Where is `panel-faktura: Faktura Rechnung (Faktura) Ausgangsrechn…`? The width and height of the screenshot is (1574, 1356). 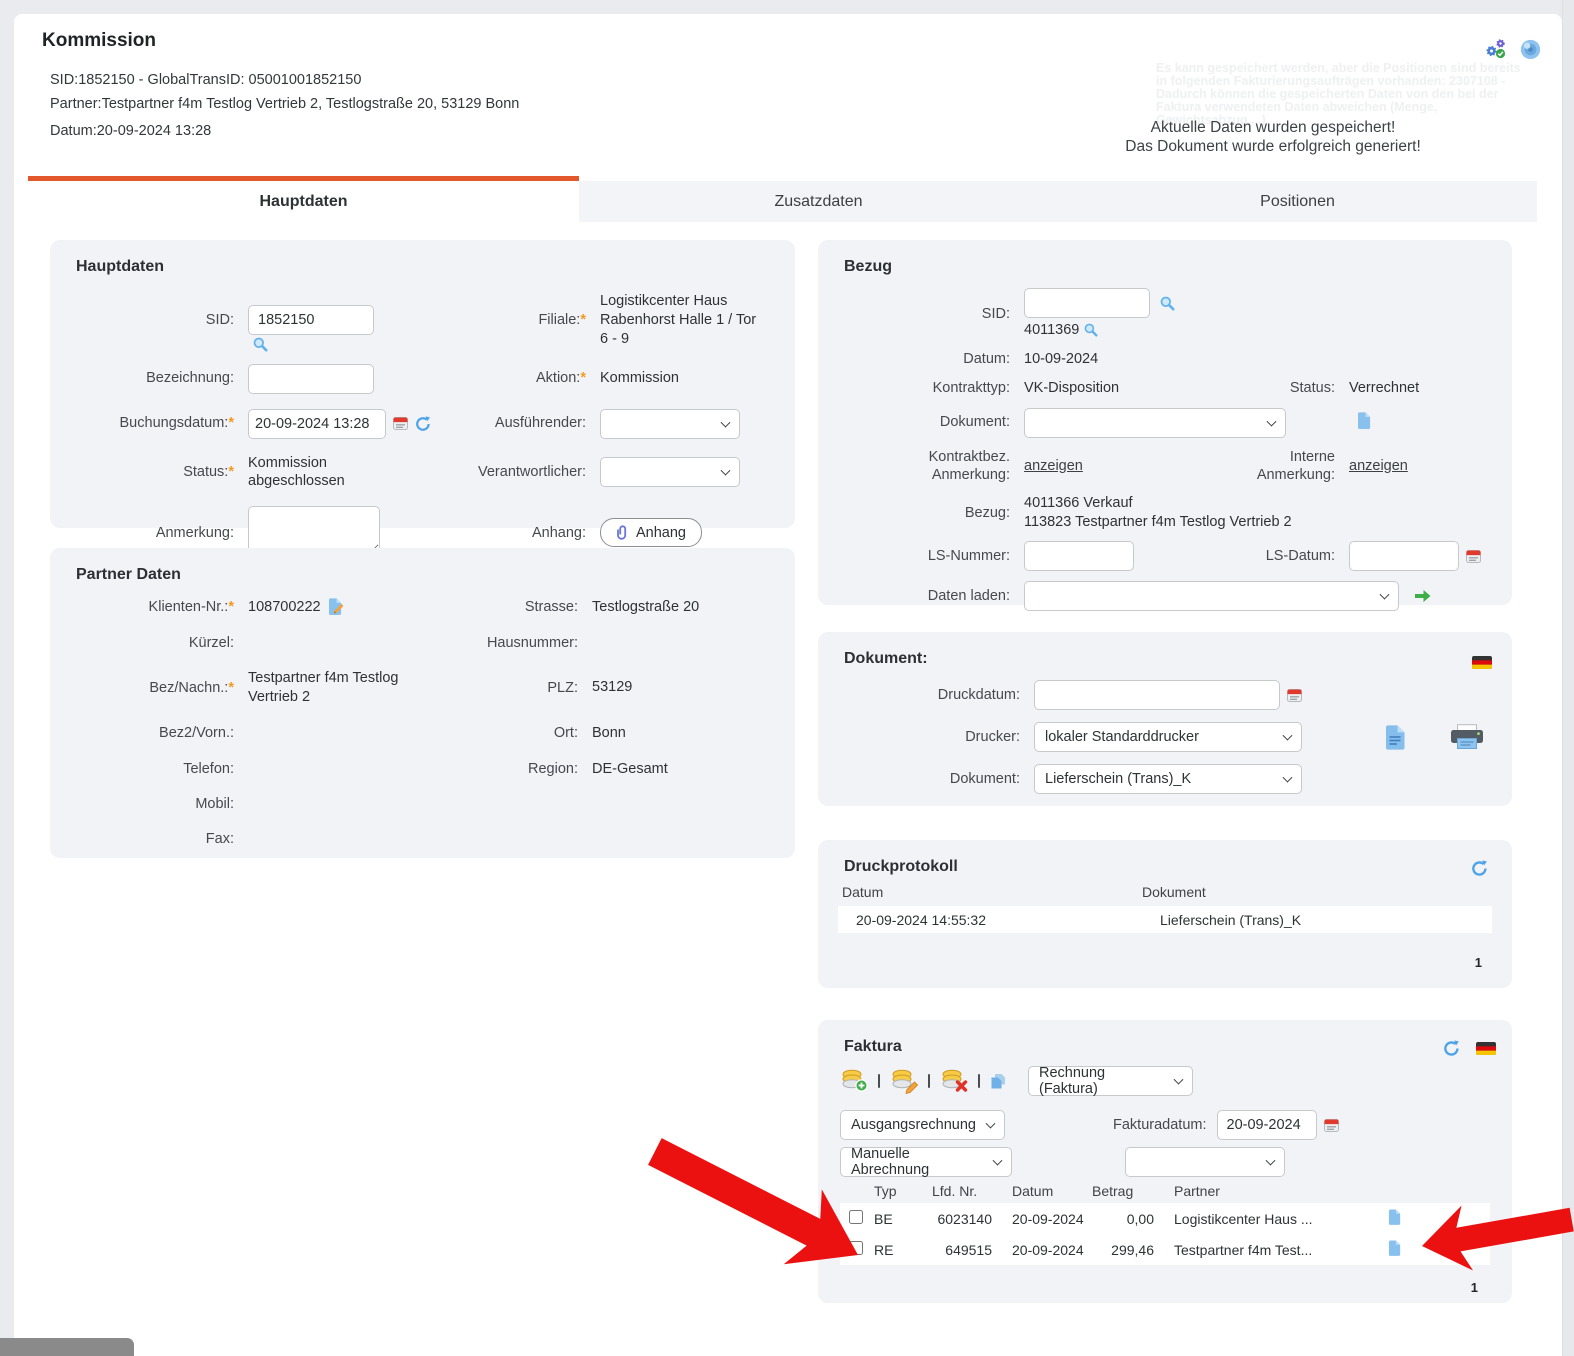
panel-faktura: Faktura Rechnung (Faktura) Ausgangsrechn… is located at coordinates (1165, 1161).